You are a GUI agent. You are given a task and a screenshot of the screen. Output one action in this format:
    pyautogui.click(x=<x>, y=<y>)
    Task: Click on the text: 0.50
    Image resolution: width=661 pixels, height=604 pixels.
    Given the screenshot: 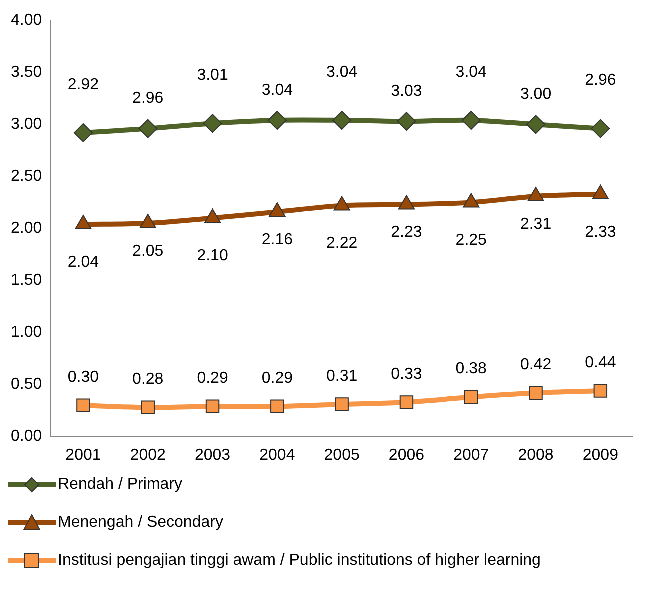 What is the action you would take?
    pyautogui.click(x=26, y=385)
    